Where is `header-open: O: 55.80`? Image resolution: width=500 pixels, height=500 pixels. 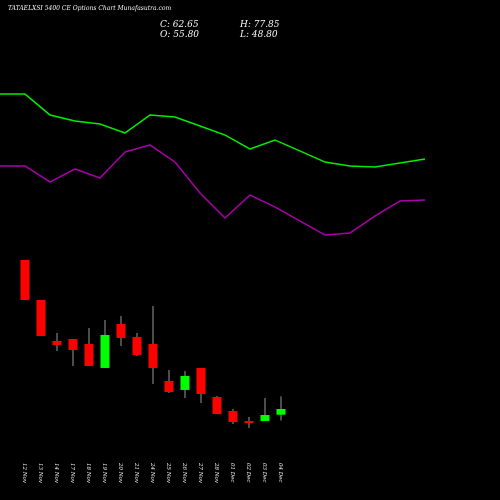 header-open: O: 55.80 is located at coordinates (179, 35).